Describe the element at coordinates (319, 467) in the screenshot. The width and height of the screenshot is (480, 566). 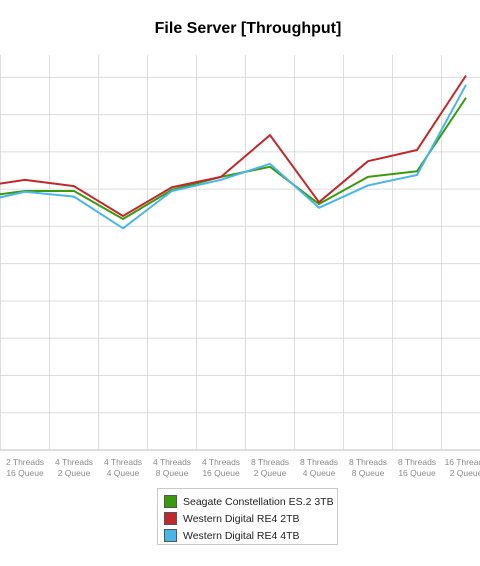
I see `x-tick-label: 8 Threads 4 Queue` at that location.